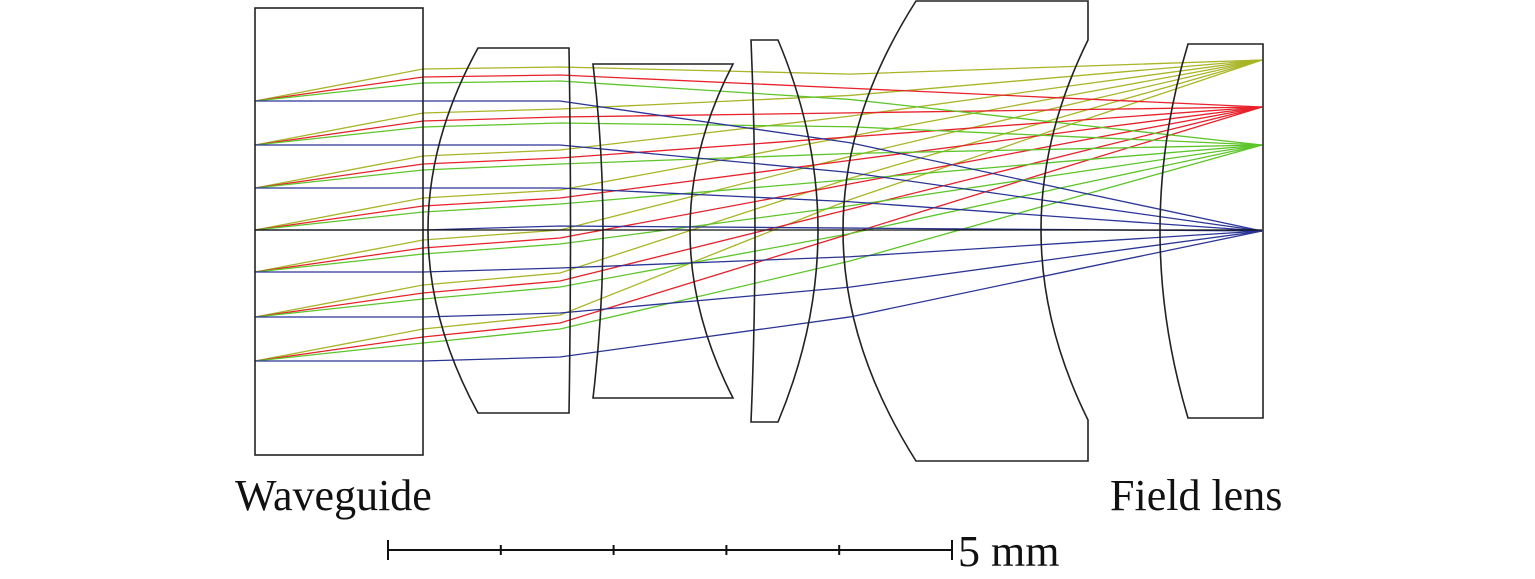 The image size is (1535, 579). What do you see at coordinates (1009, 551) in the screenshot?
I see `scale-bar-label: 5 mm` at bounding box center [1009, 551].